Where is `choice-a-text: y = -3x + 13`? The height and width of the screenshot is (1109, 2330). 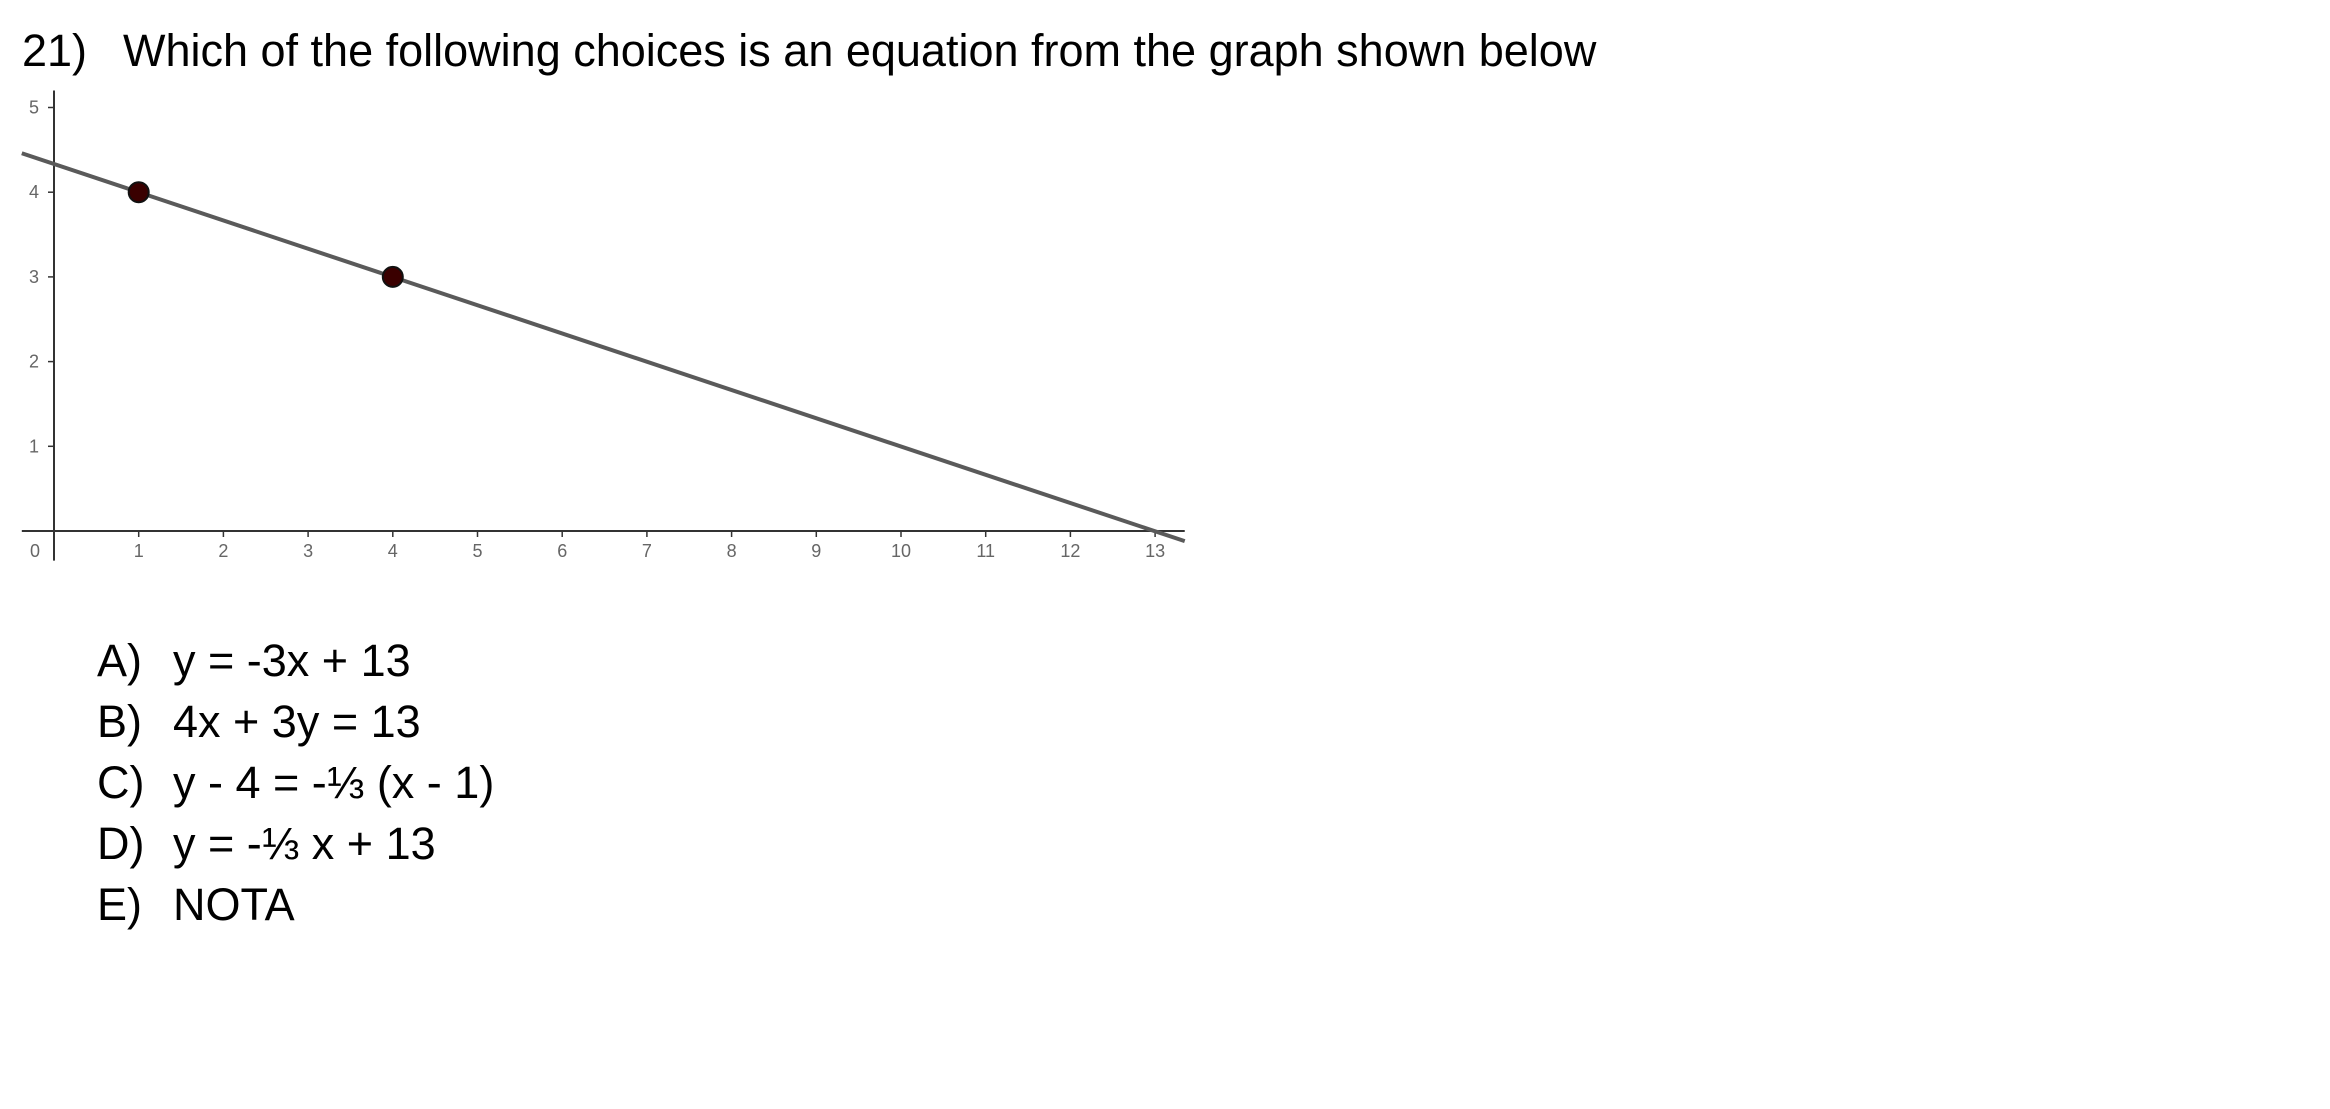 choice-a-text: y = -3x + 13 is located at coordinates (292, 660).